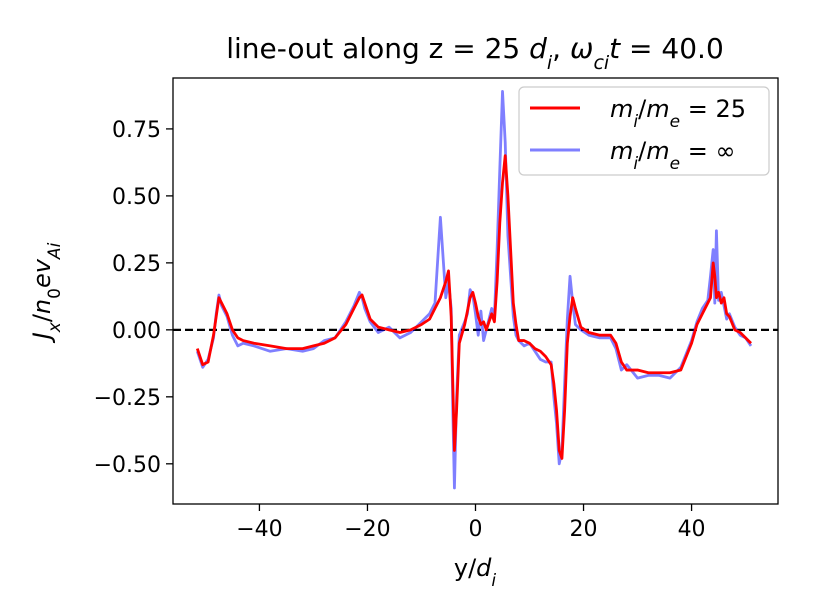  What do you see at coordinates (127, 465) in the screenshot?
I see `y-tick-label: −0.50` at bounding box center [127, 465].